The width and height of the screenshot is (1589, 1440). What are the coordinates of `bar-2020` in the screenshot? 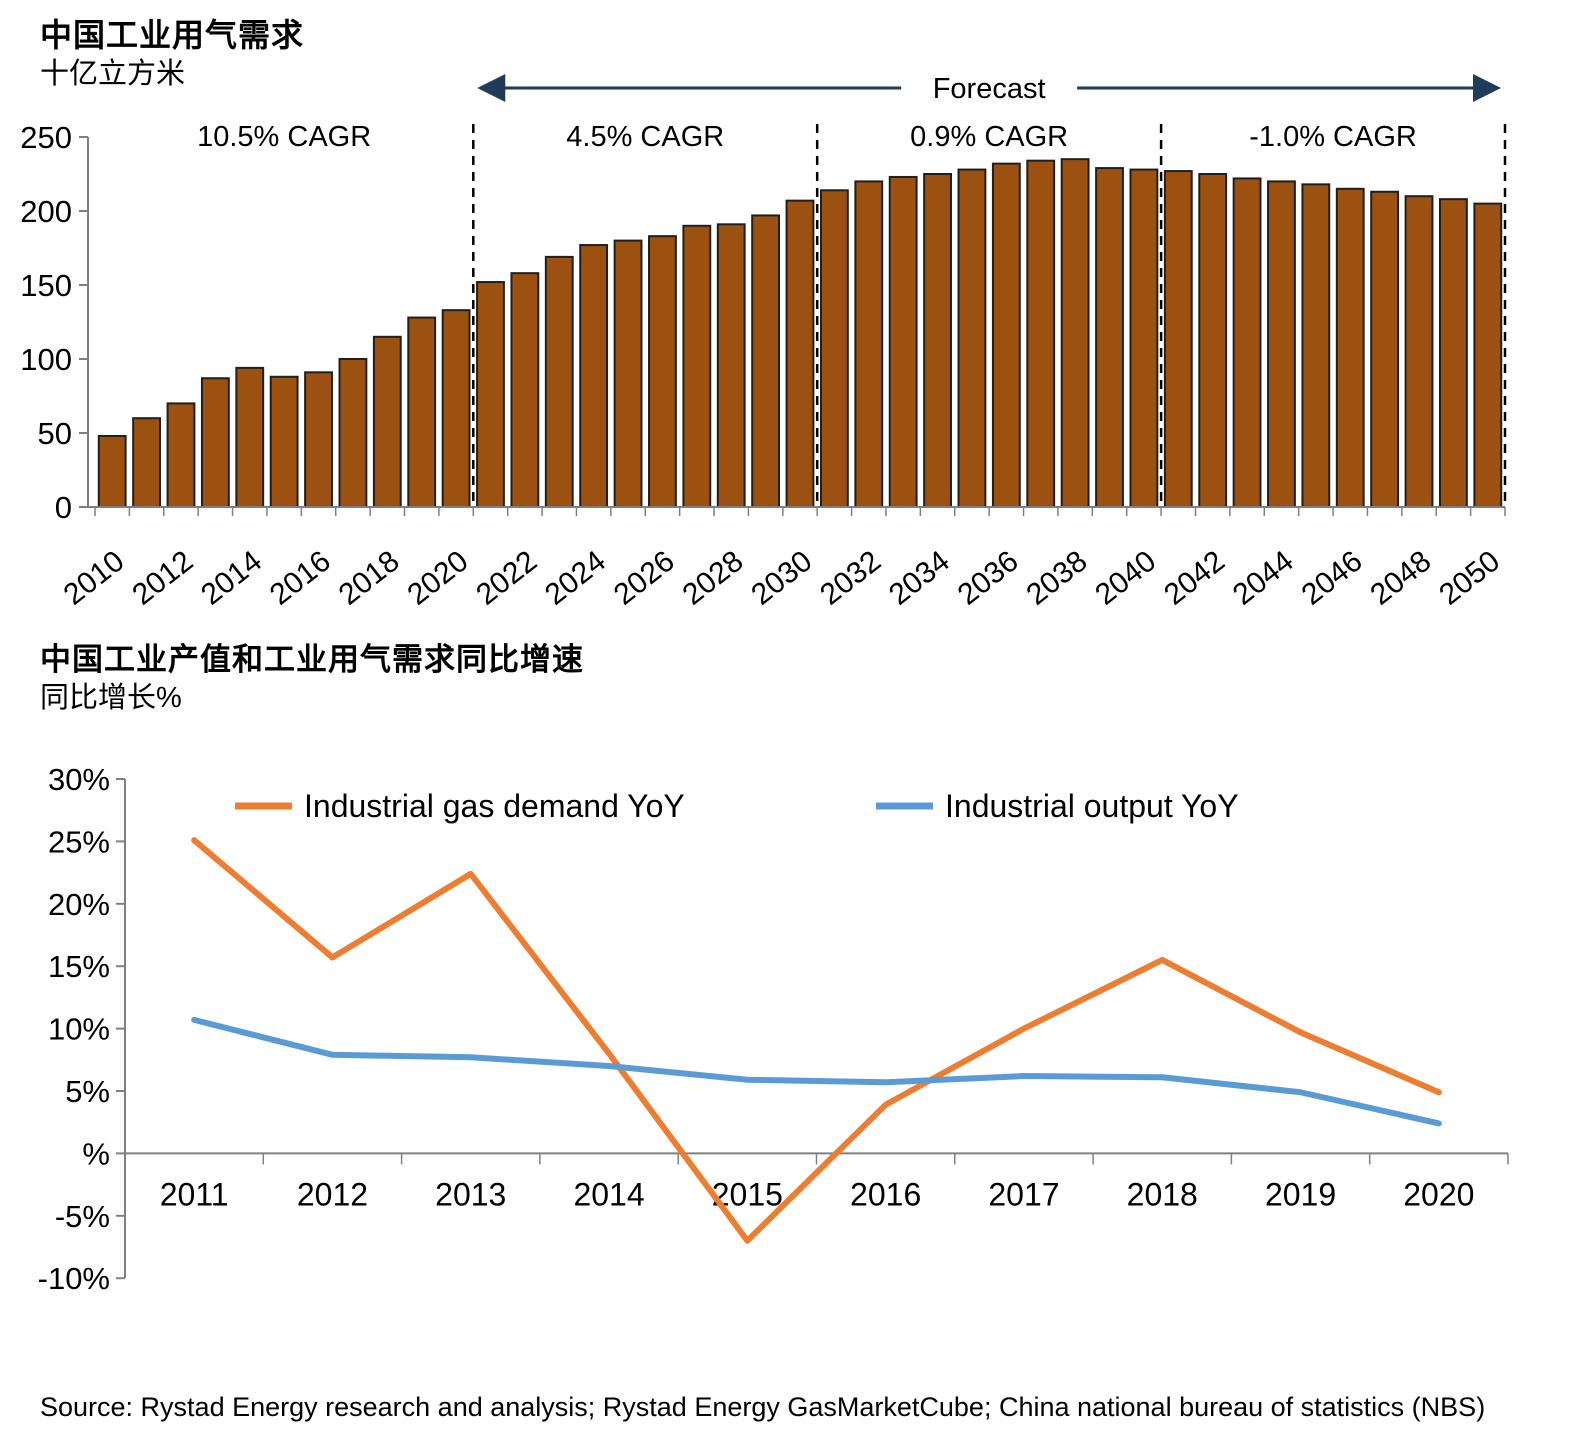 It's located at (456, 408).